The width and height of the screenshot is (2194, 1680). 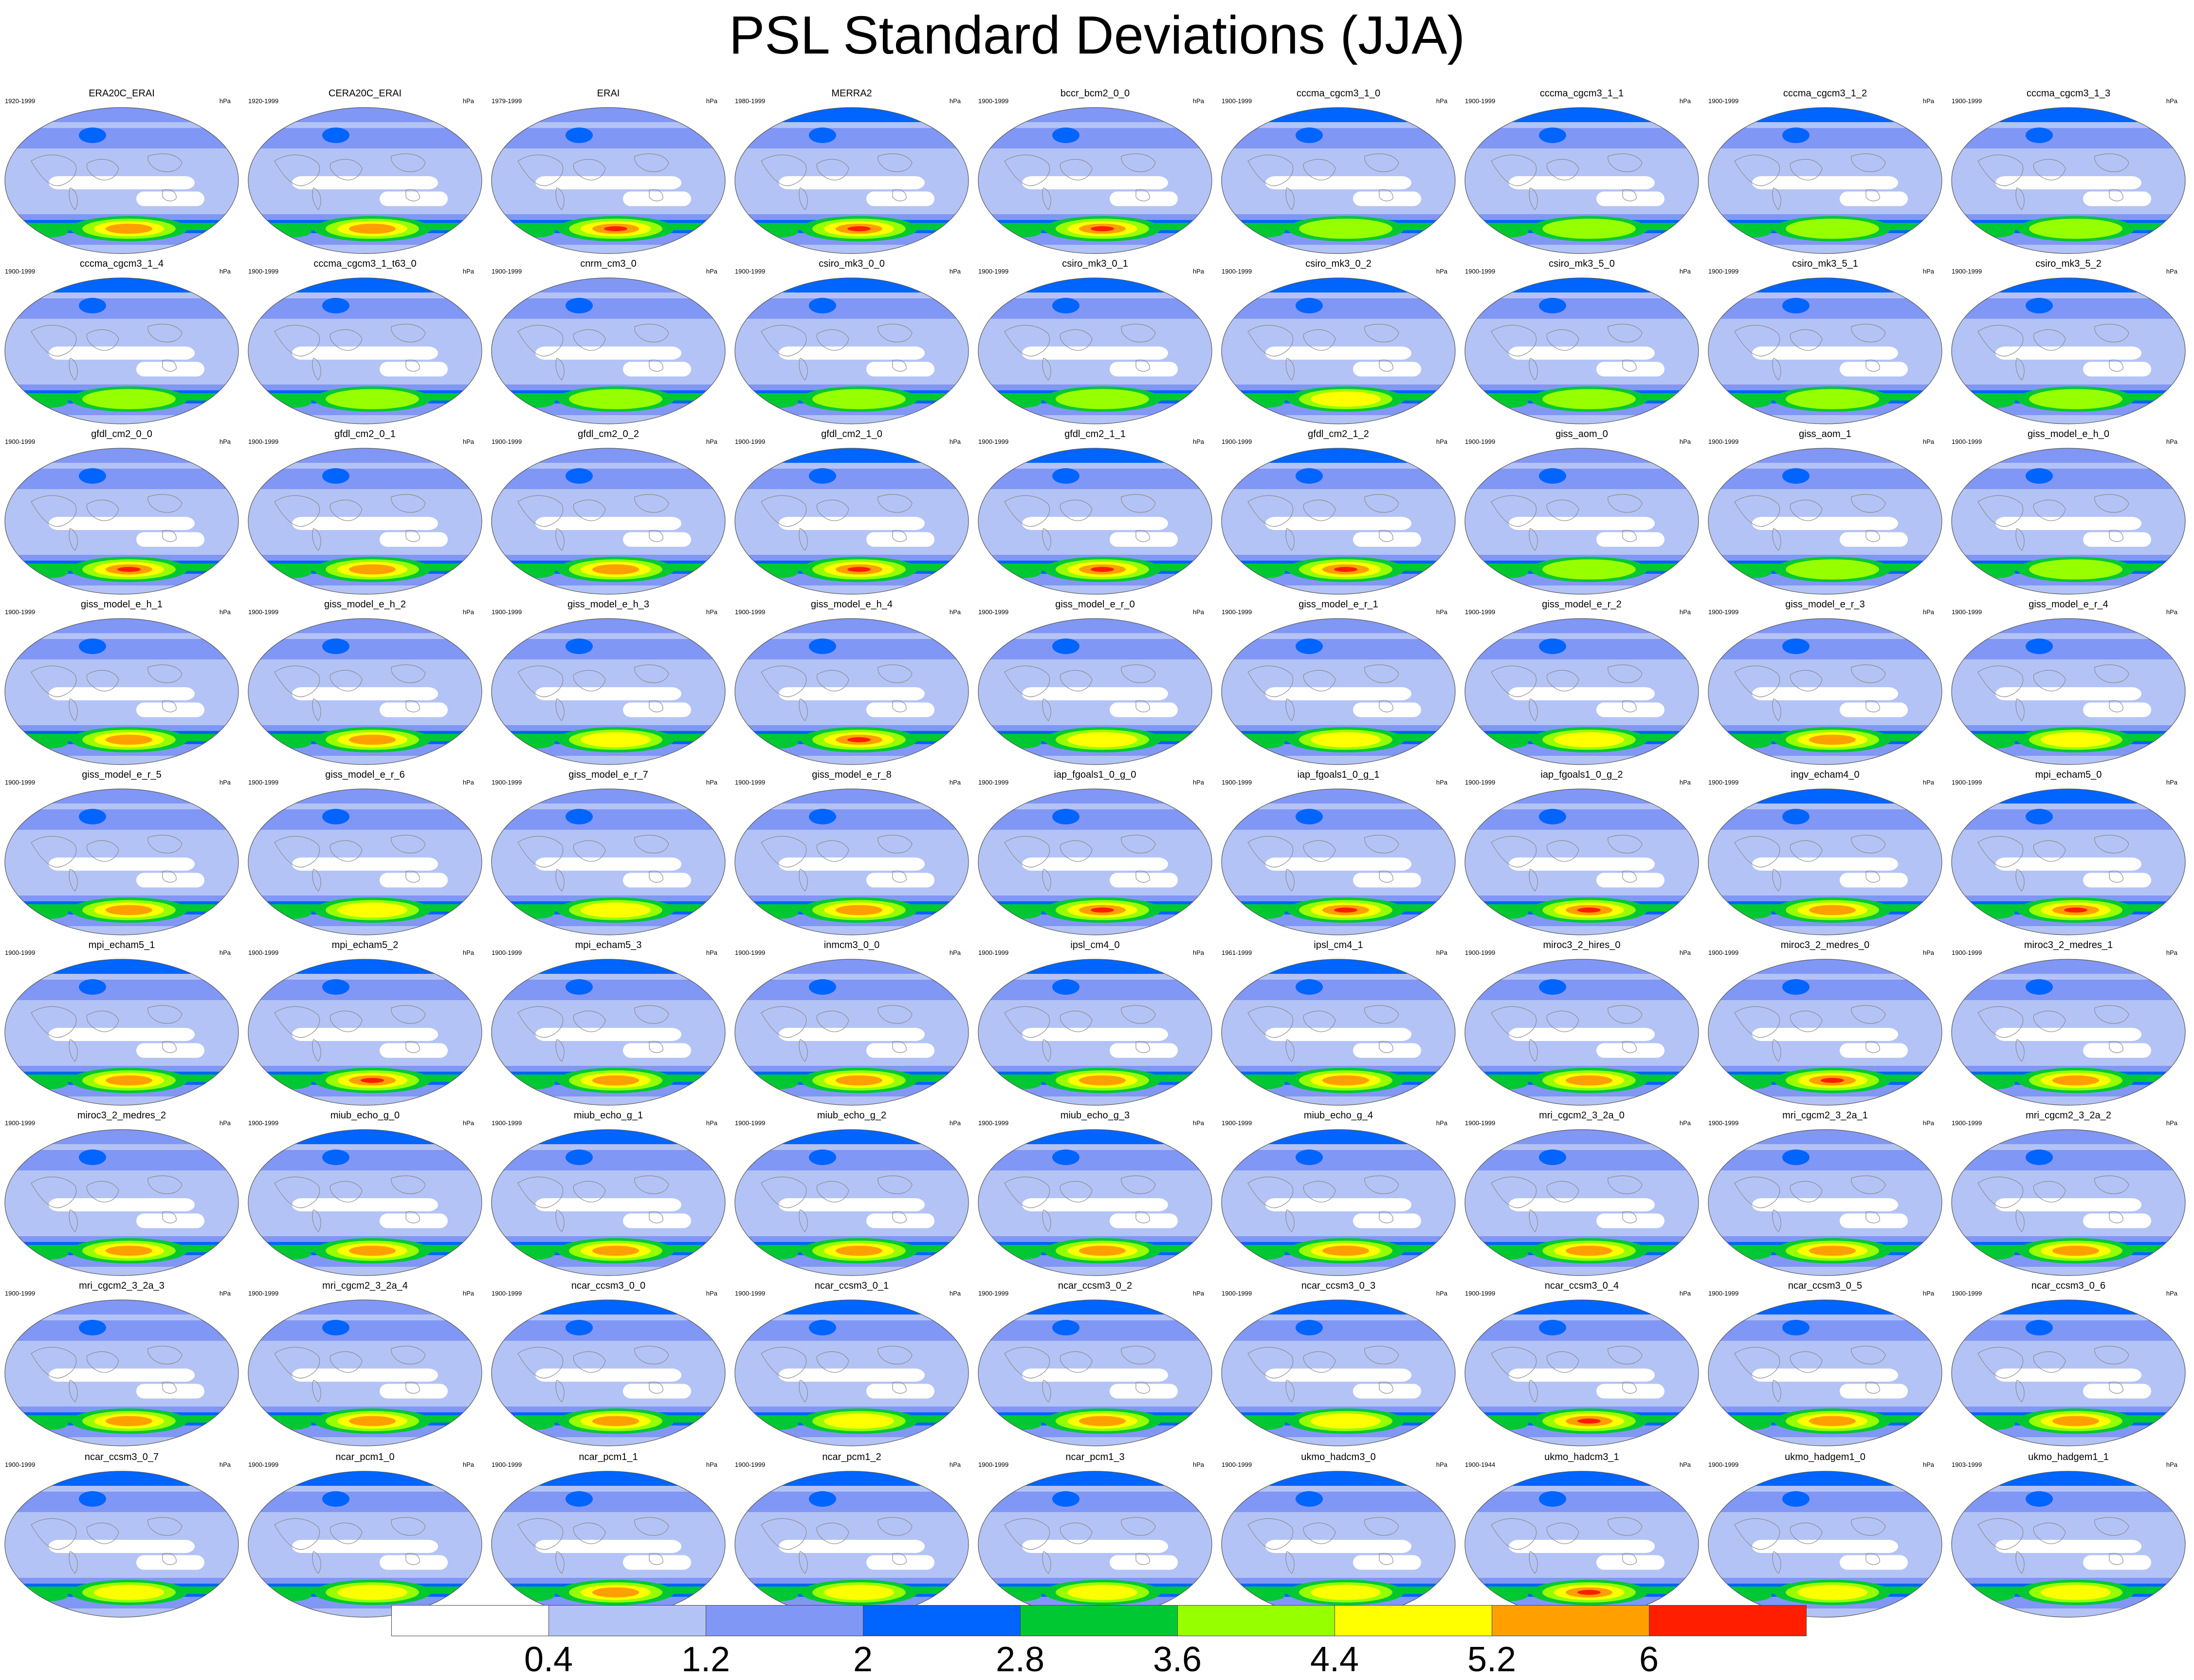 I want to click on panel-title: mpi_echam5_1, so click(x=121, y=945).